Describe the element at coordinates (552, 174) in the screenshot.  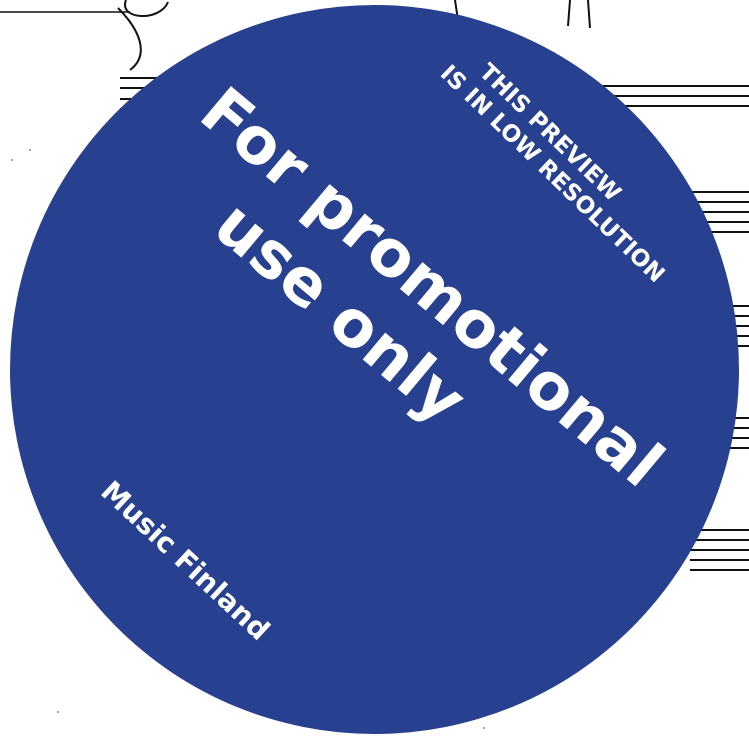
I see `preview-line-2: IS IN LOW RESOLUTION` at that location.